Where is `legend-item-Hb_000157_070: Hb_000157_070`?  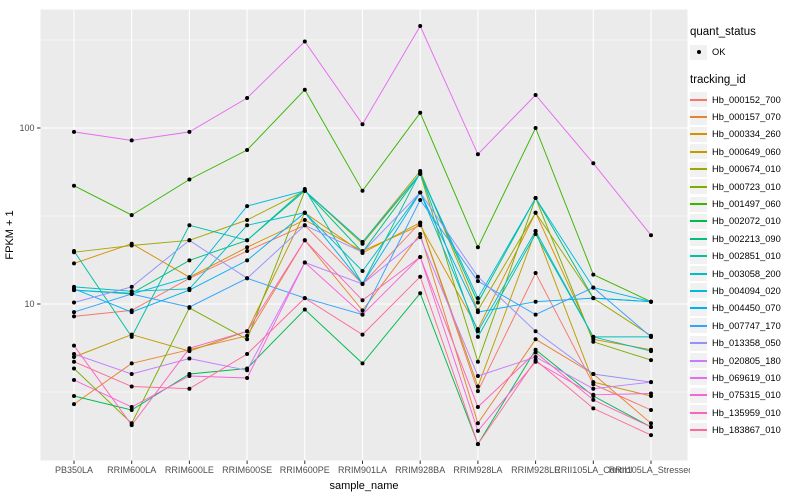 legend-item-Hb_000157_070: Hb_000157_070 is located at coordinates (744, 116).